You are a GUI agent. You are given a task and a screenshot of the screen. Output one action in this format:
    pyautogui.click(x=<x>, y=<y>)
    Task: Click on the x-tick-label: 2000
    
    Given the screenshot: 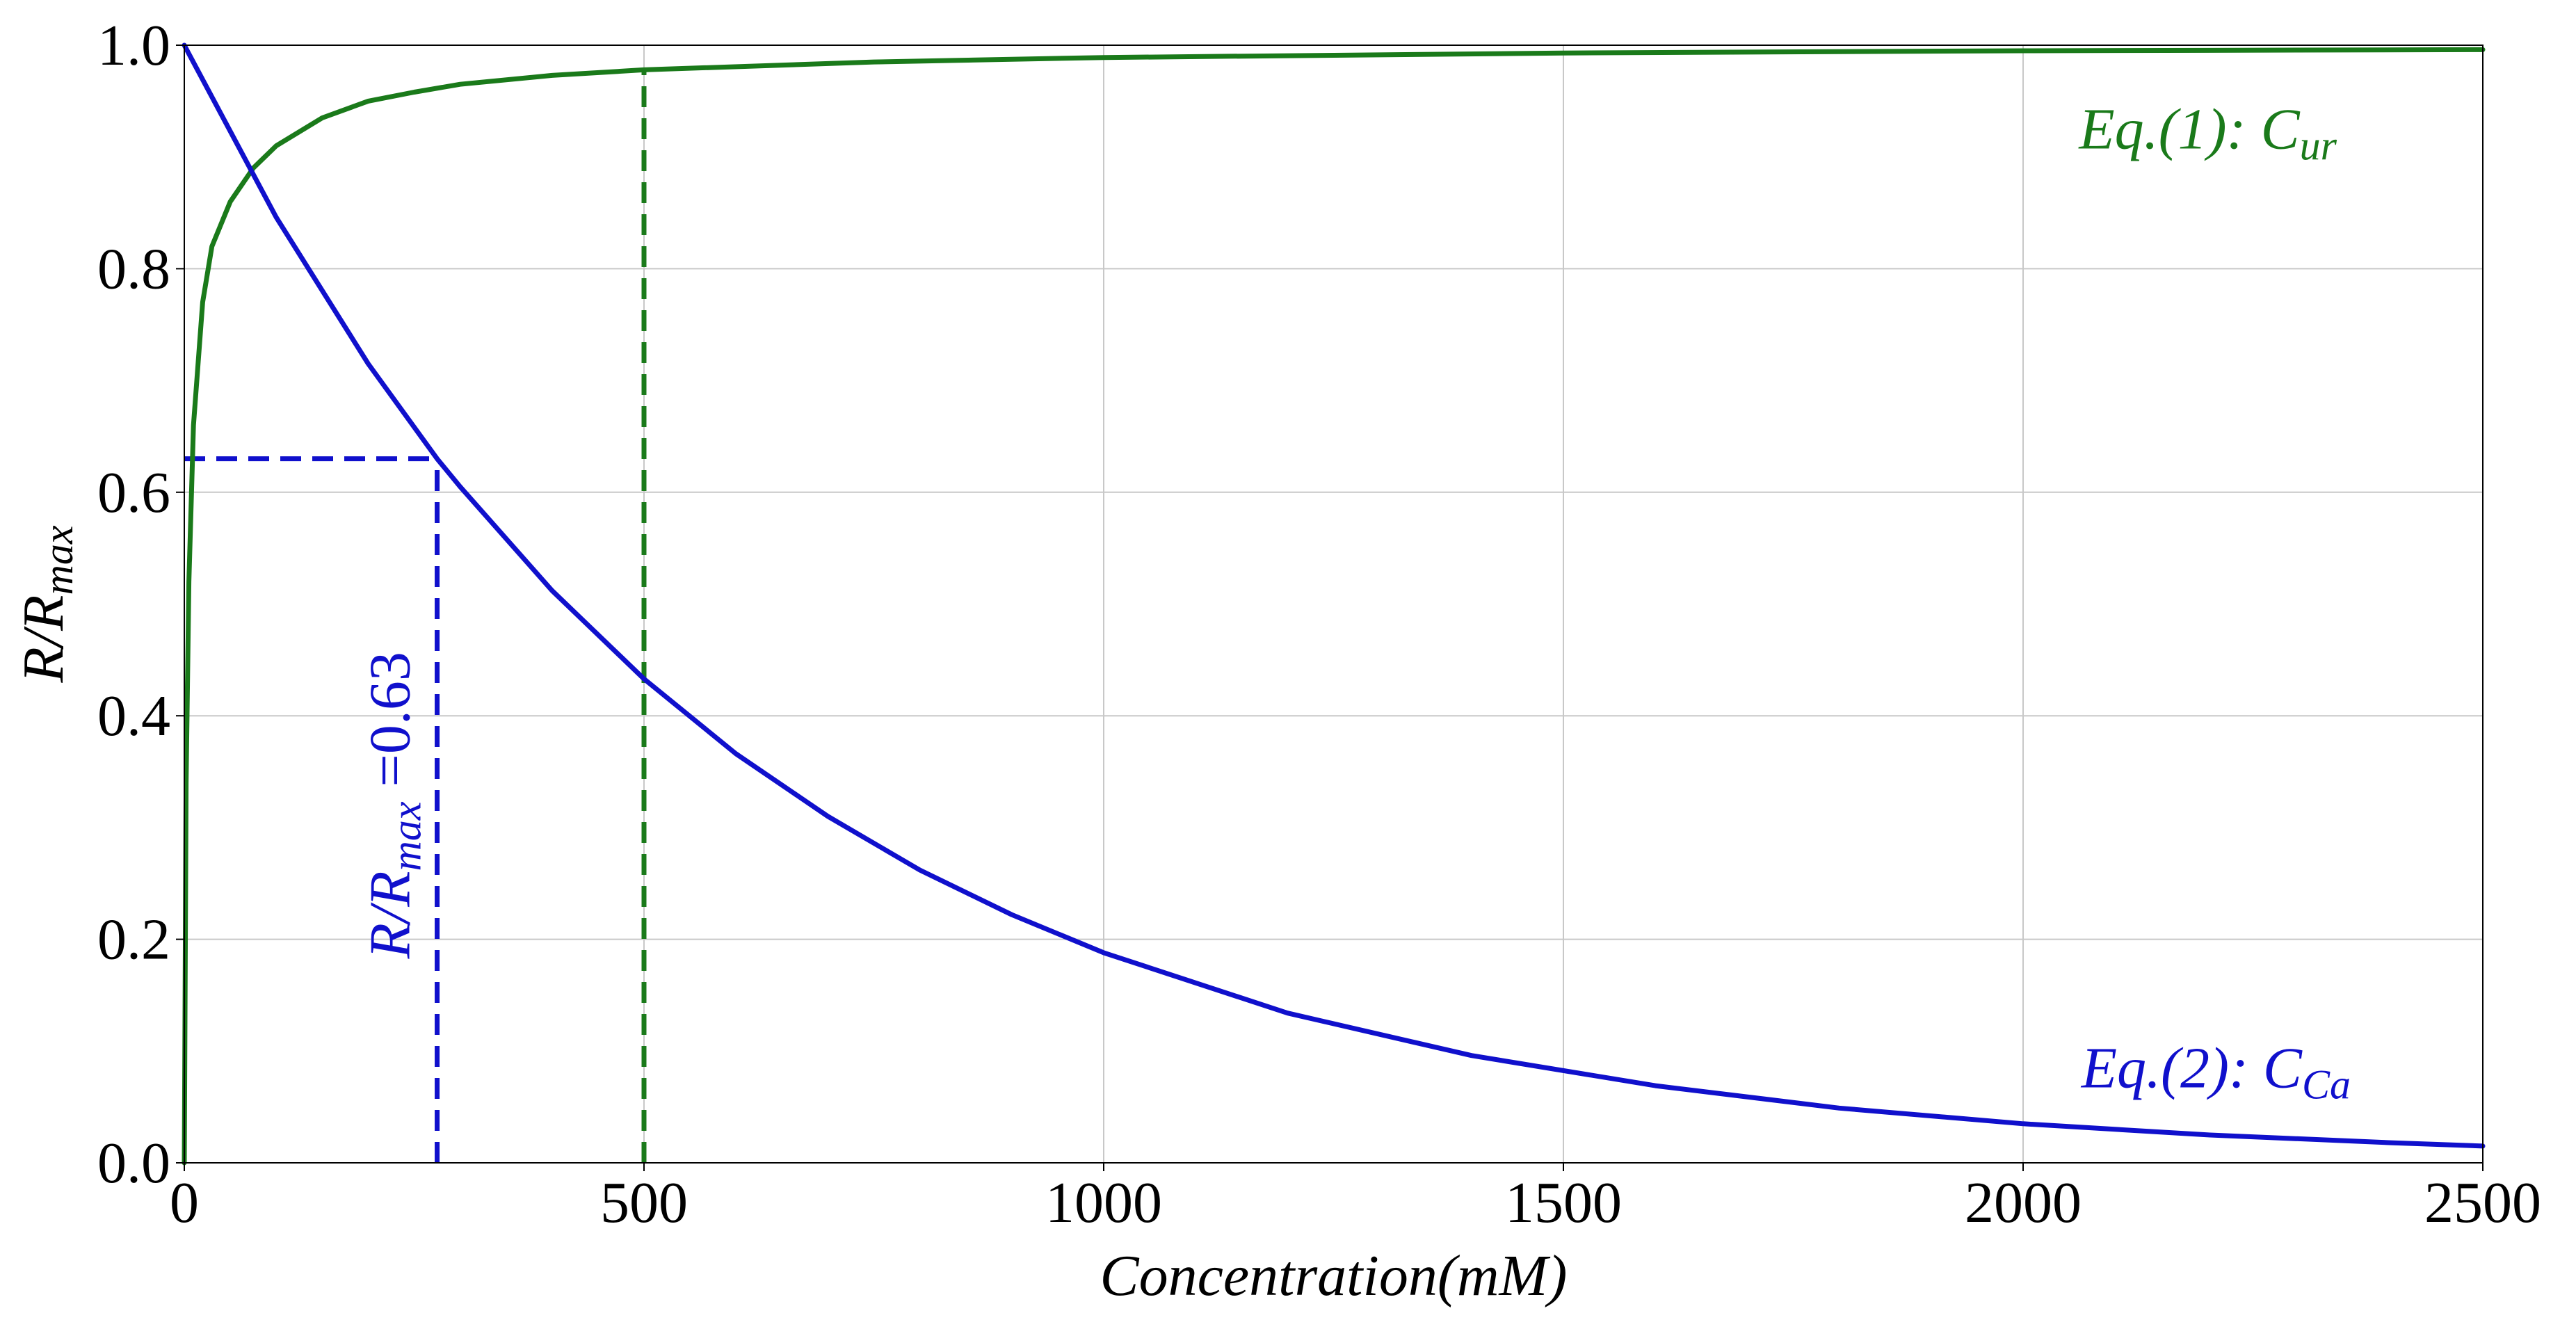 What is the action you would take?
    pyautogui.click(x=2024, y=1203)
    